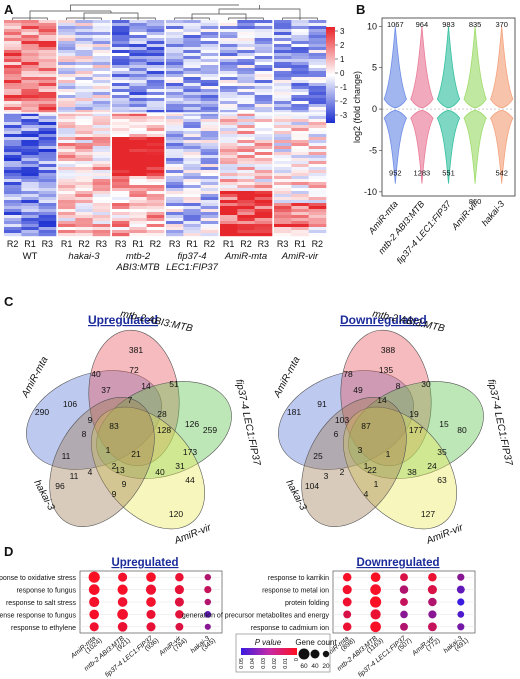 This screenshot has width=520, height=679. Describe the element at coordinates (192, 244) in the screenshot. I see `heatmap-replicate-label: R1` at that location.